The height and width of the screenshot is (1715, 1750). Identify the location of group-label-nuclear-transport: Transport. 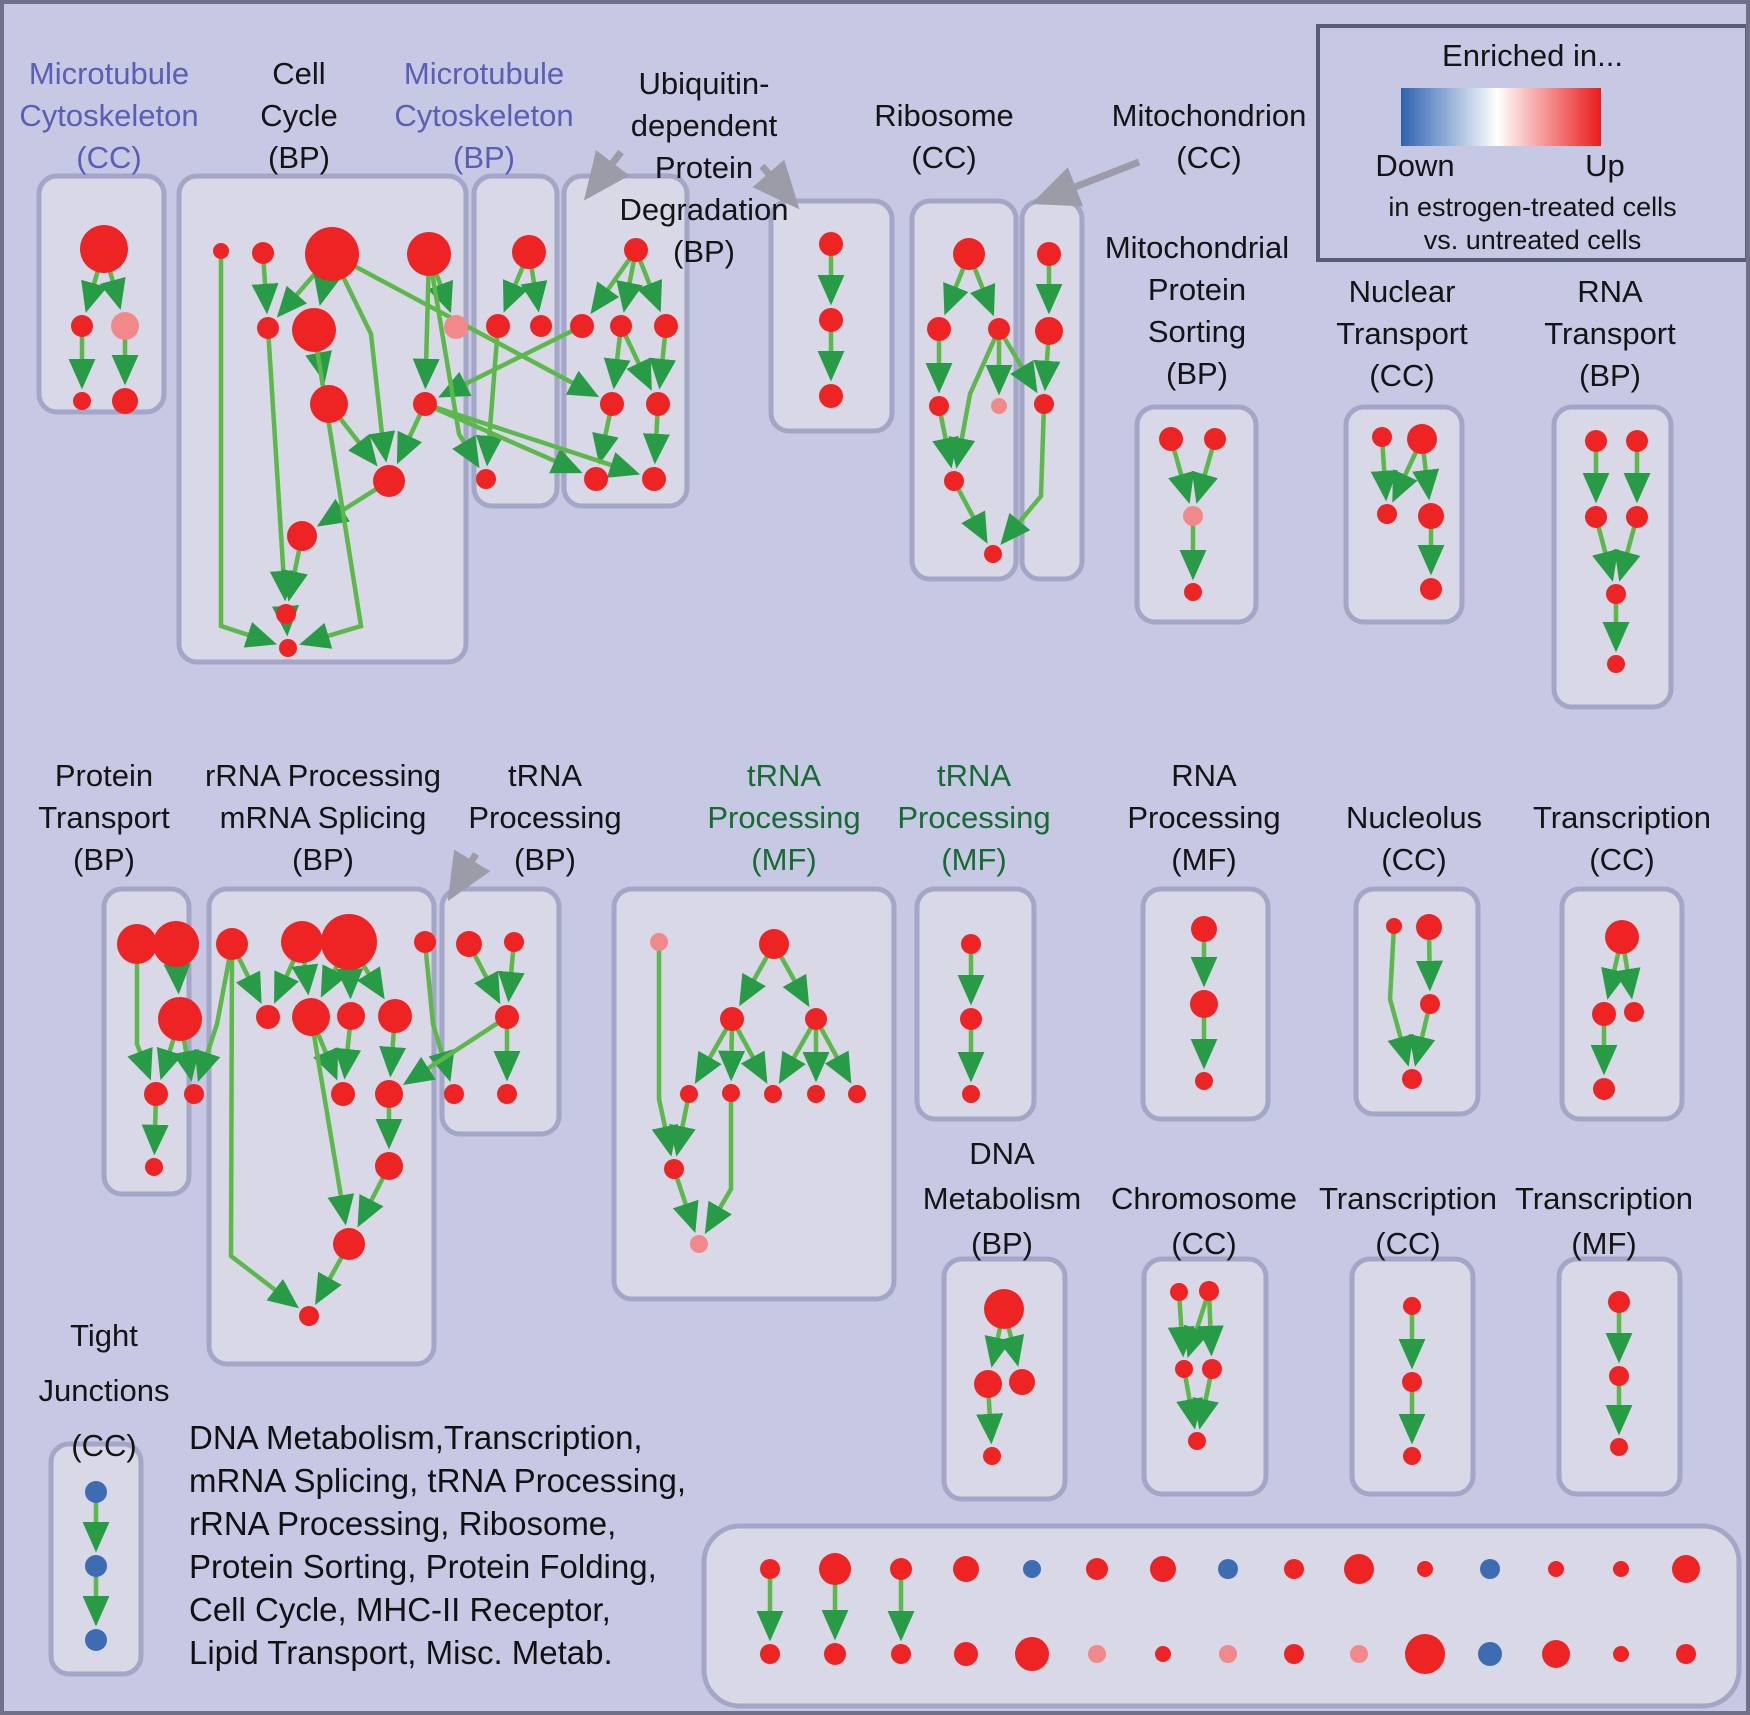
(1402, 333).